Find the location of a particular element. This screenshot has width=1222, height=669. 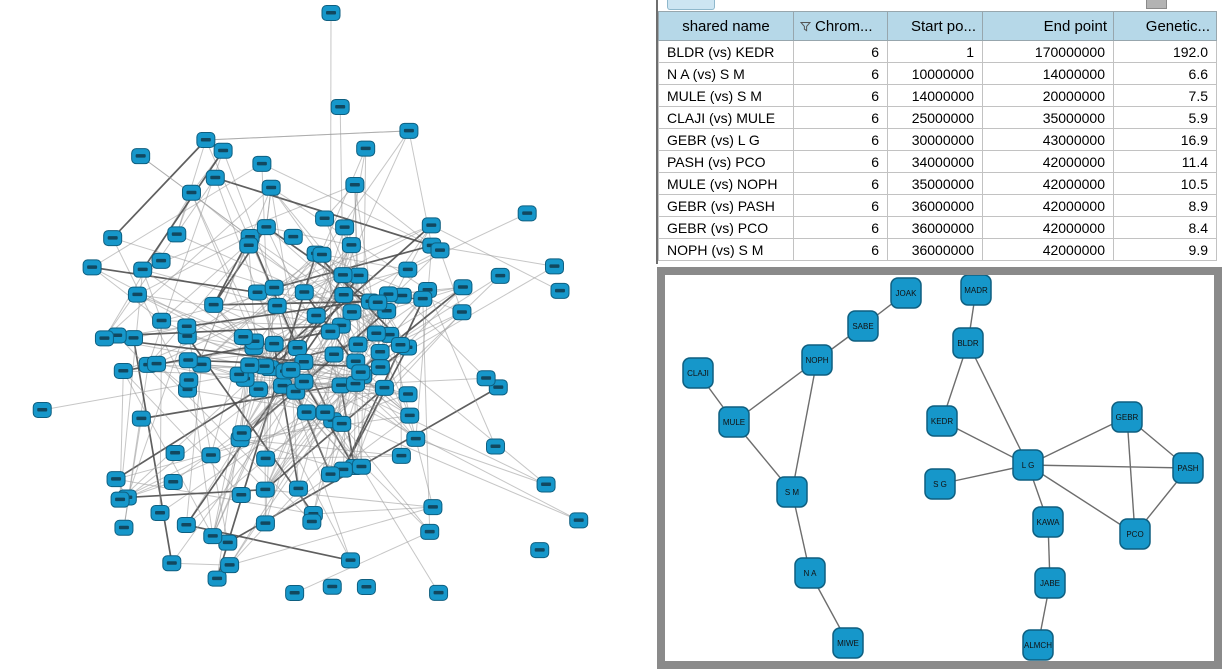

node-MULE: MULE is located at coordinates (734, 422).